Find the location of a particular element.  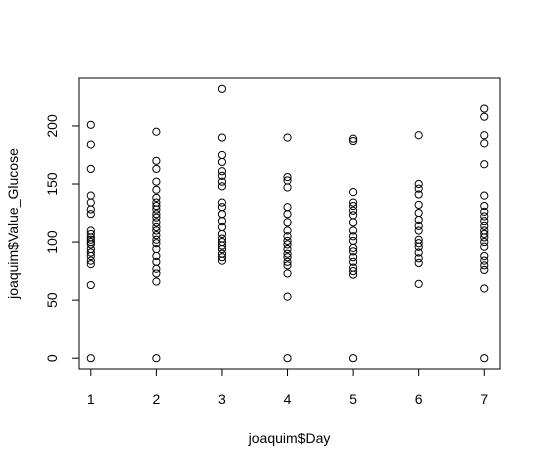

y-axis: 0 50 100 150 200 is located at coordinates (62, 238).